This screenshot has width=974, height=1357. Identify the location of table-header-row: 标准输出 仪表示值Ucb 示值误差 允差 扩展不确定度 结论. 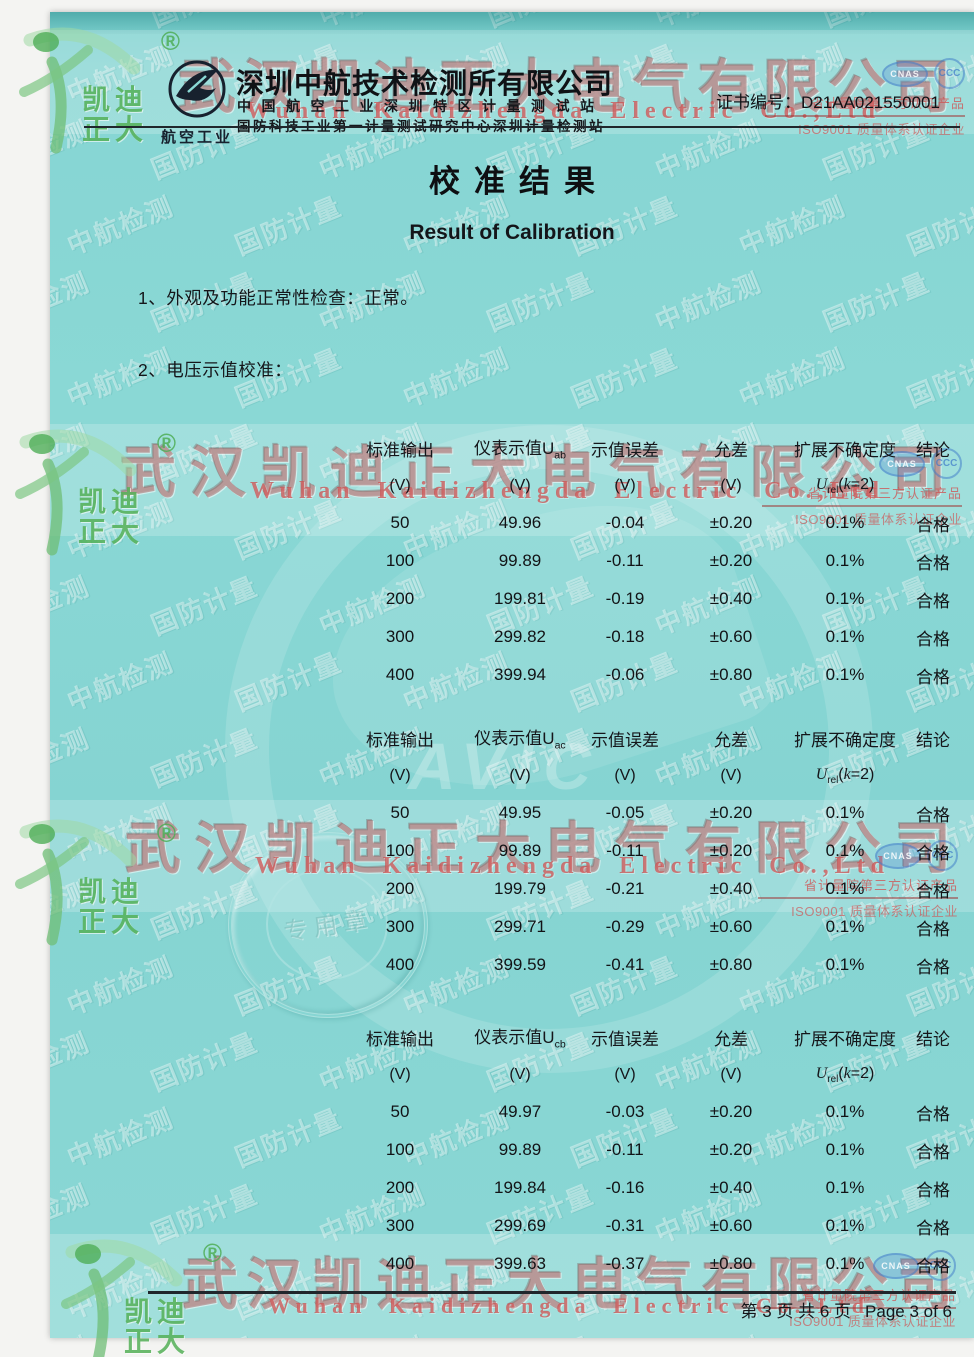
(649, 1037).